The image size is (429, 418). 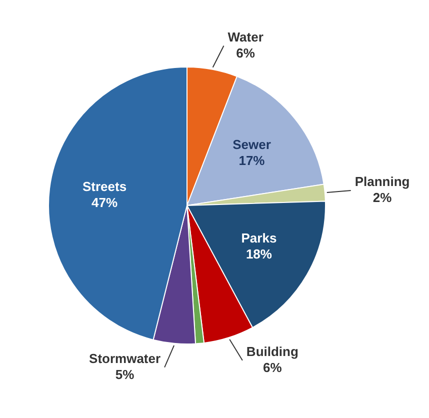 I want to click on slice-label: Streets, so click(x=104, y=186).